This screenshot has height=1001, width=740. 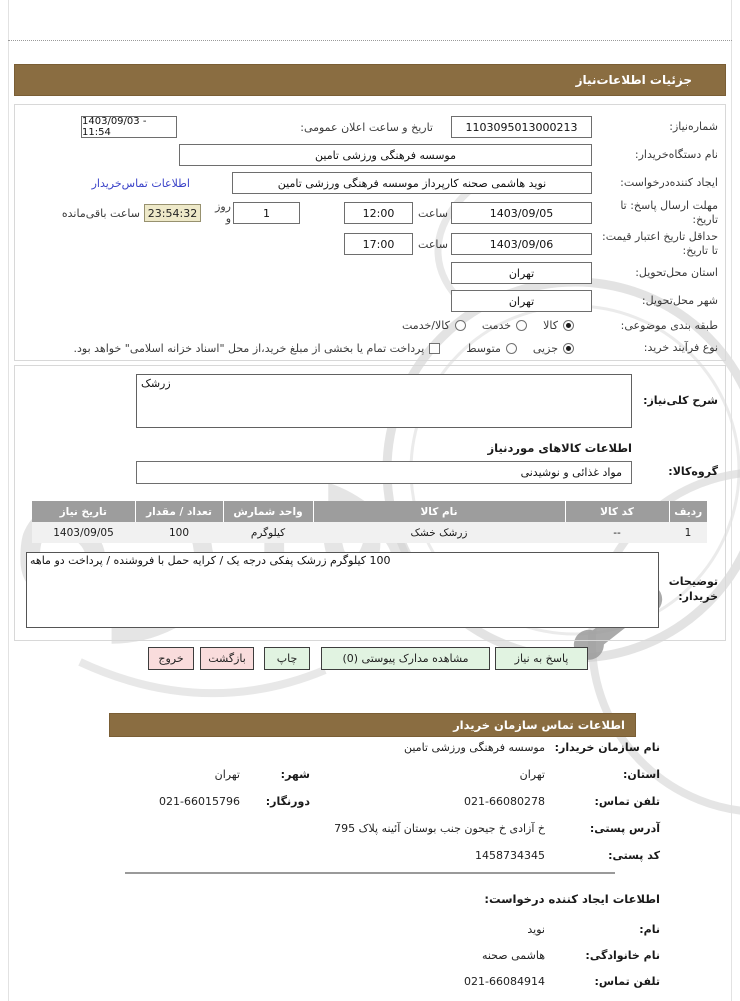 What do you see at coordinates (559, 448) in the screenshot?
I see `items-info-heading: اطلاعات کالاهای موردنیاز` at bounding box center [559, 448].